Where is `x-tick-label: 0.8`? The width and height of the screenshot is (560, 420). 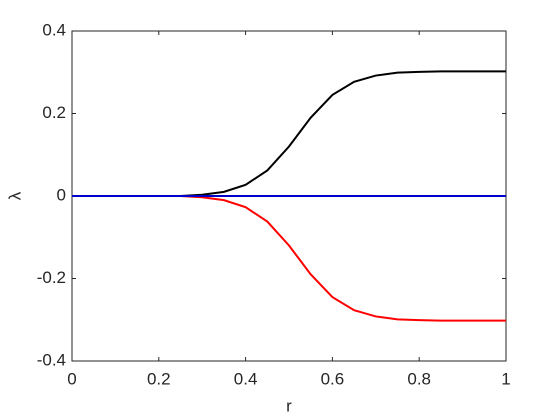
x-tick-label: 0.8 is located at coordinates (419, 378).